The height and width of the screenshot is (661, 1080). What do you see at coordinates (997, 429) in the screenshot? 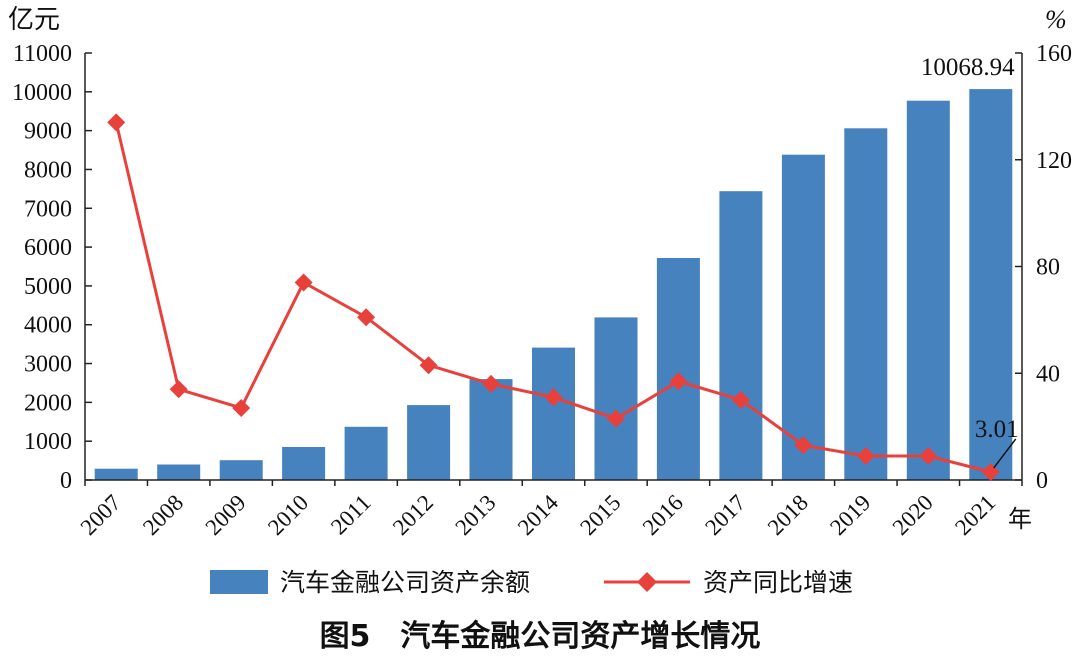
I see `growth-value-label-2021: 3.01` at bounding box center [997, 429].